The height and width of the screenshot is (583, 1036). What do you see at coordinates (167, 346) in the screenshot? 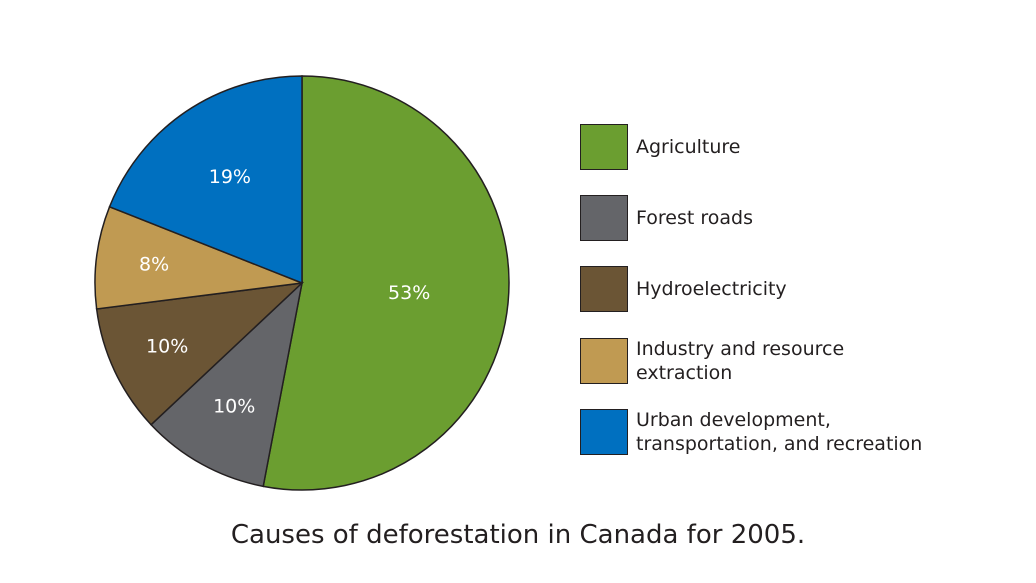
I see `slice-label-hydroelectricity: 10%` at bounding box center [167, 346].